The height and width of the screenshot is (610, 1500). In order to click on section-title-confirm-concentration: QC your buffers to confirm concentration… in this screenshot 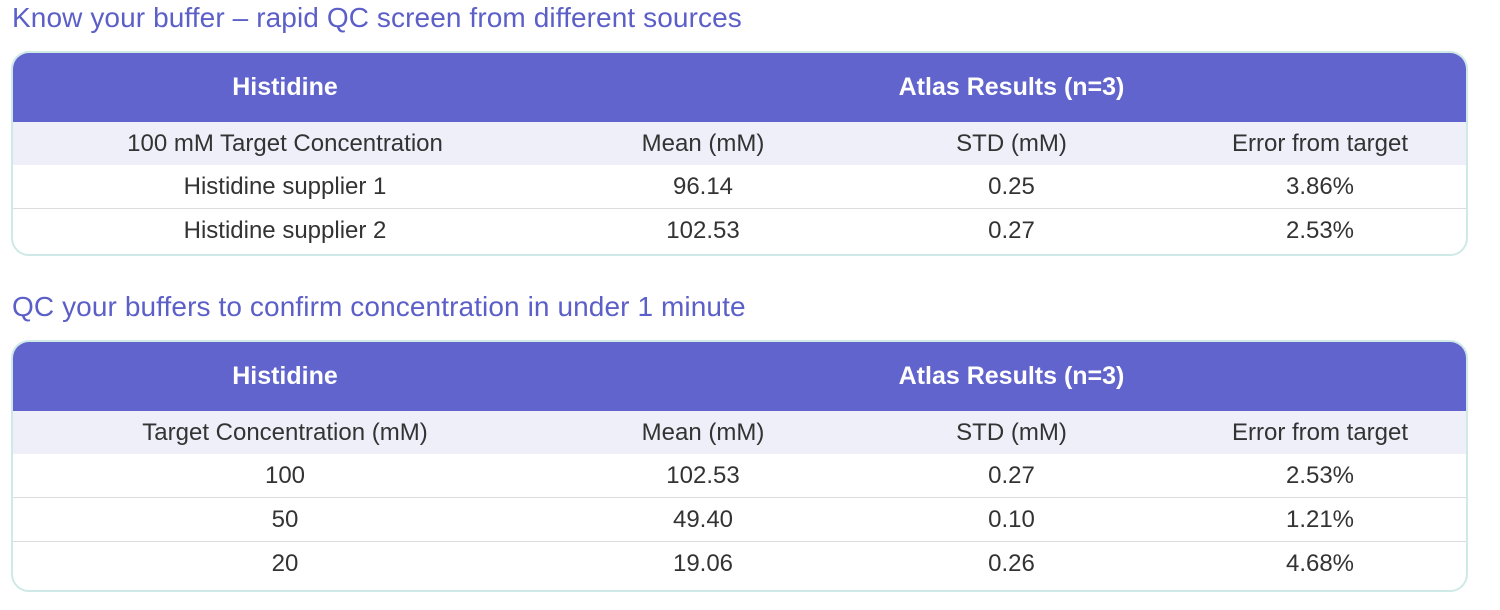, I will do `click(379, 306)`.